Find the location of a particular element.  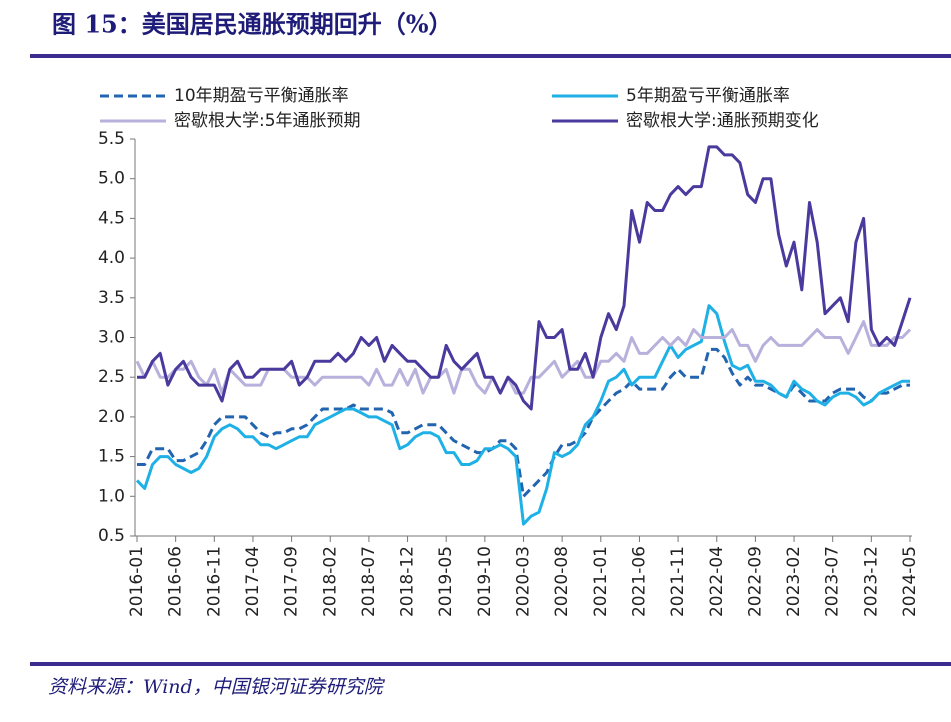

x-tick-label: 2017-09 is located at coordinates (292, 581).